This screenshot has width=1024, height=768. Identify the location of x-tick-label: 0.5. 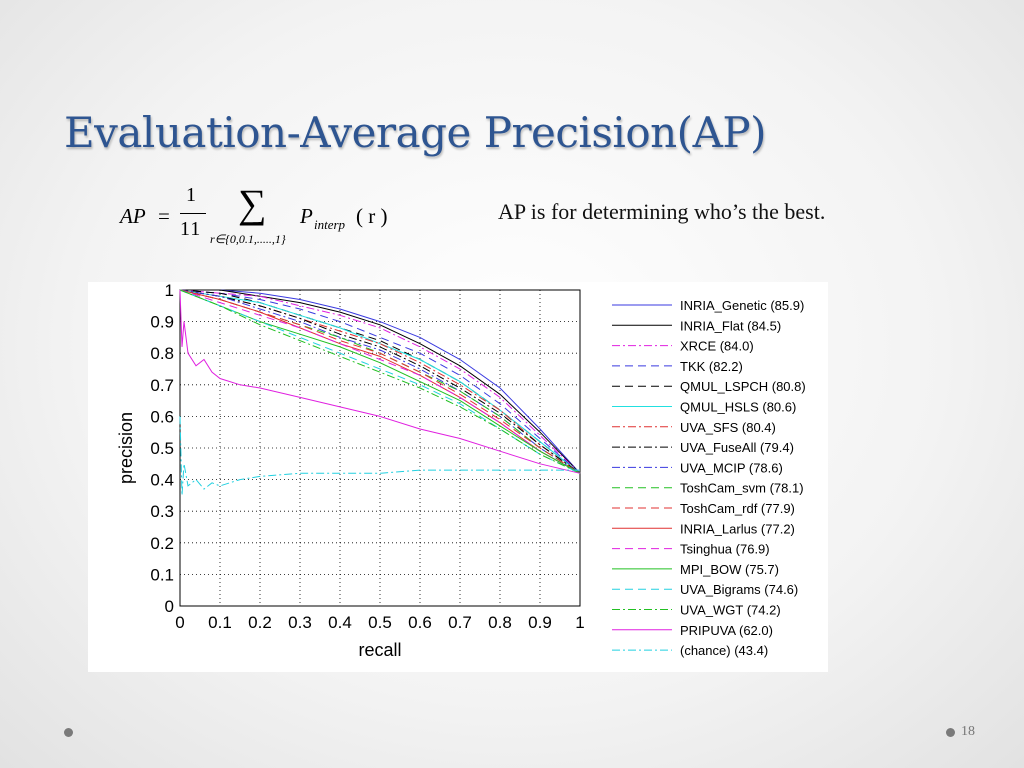
(380, 622).